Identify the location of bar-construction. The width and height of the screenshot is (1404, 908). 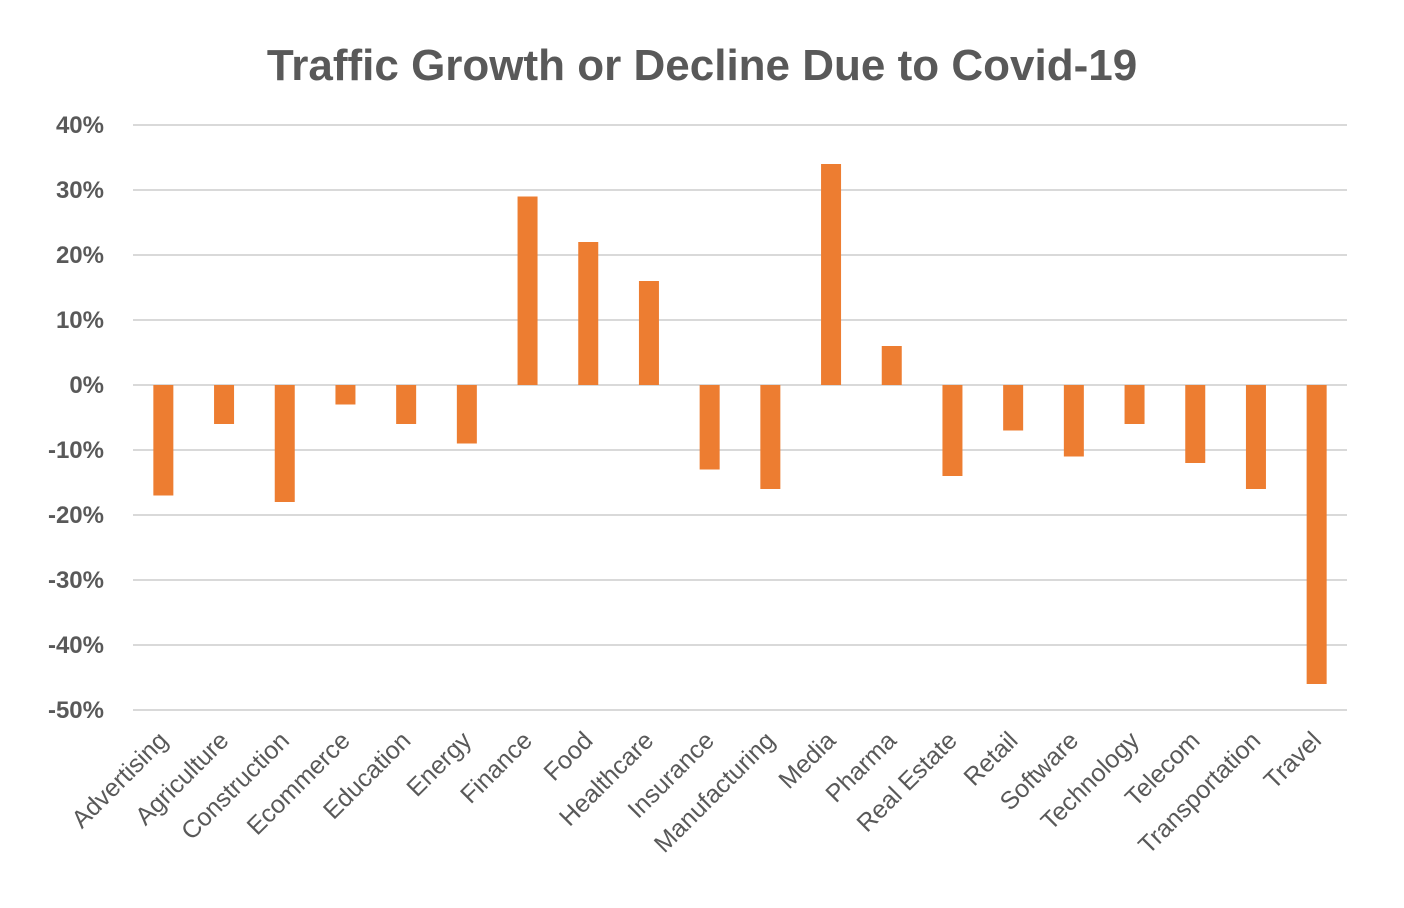
(284, 443).